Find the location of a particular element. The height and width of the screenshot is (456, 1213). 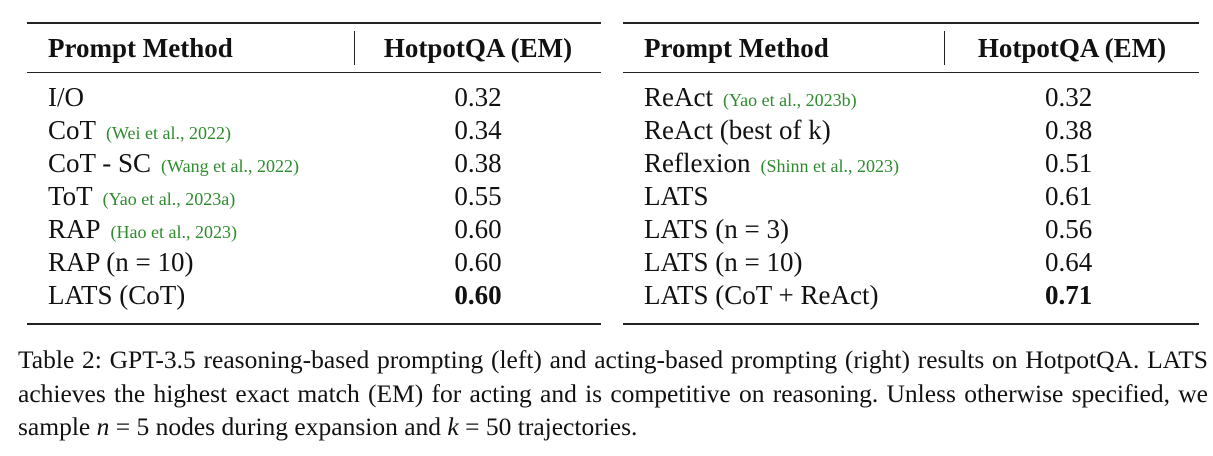

table-row: LATS (CoT) 0.60 is located at coordinates (314, 295).